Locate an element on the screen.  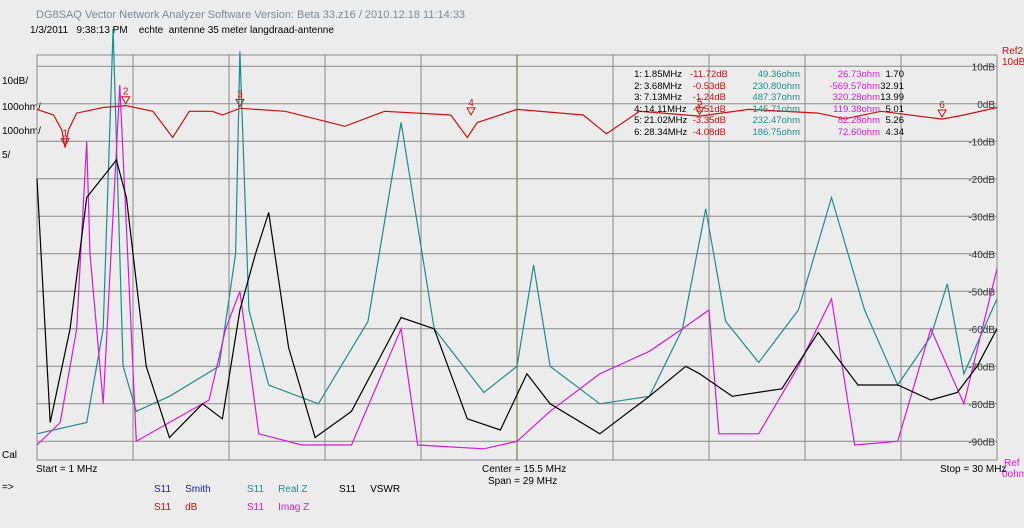
legend-imag-z: S11 Imag Z is located at coordinates (278, 507).